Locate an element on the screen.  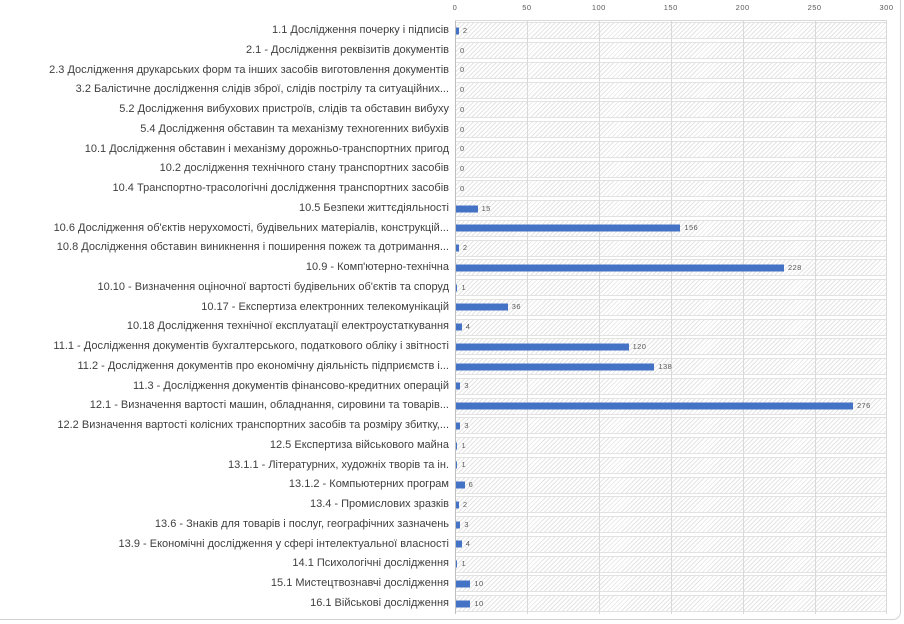
category-band: 36 is located at coordinates (671, 307).